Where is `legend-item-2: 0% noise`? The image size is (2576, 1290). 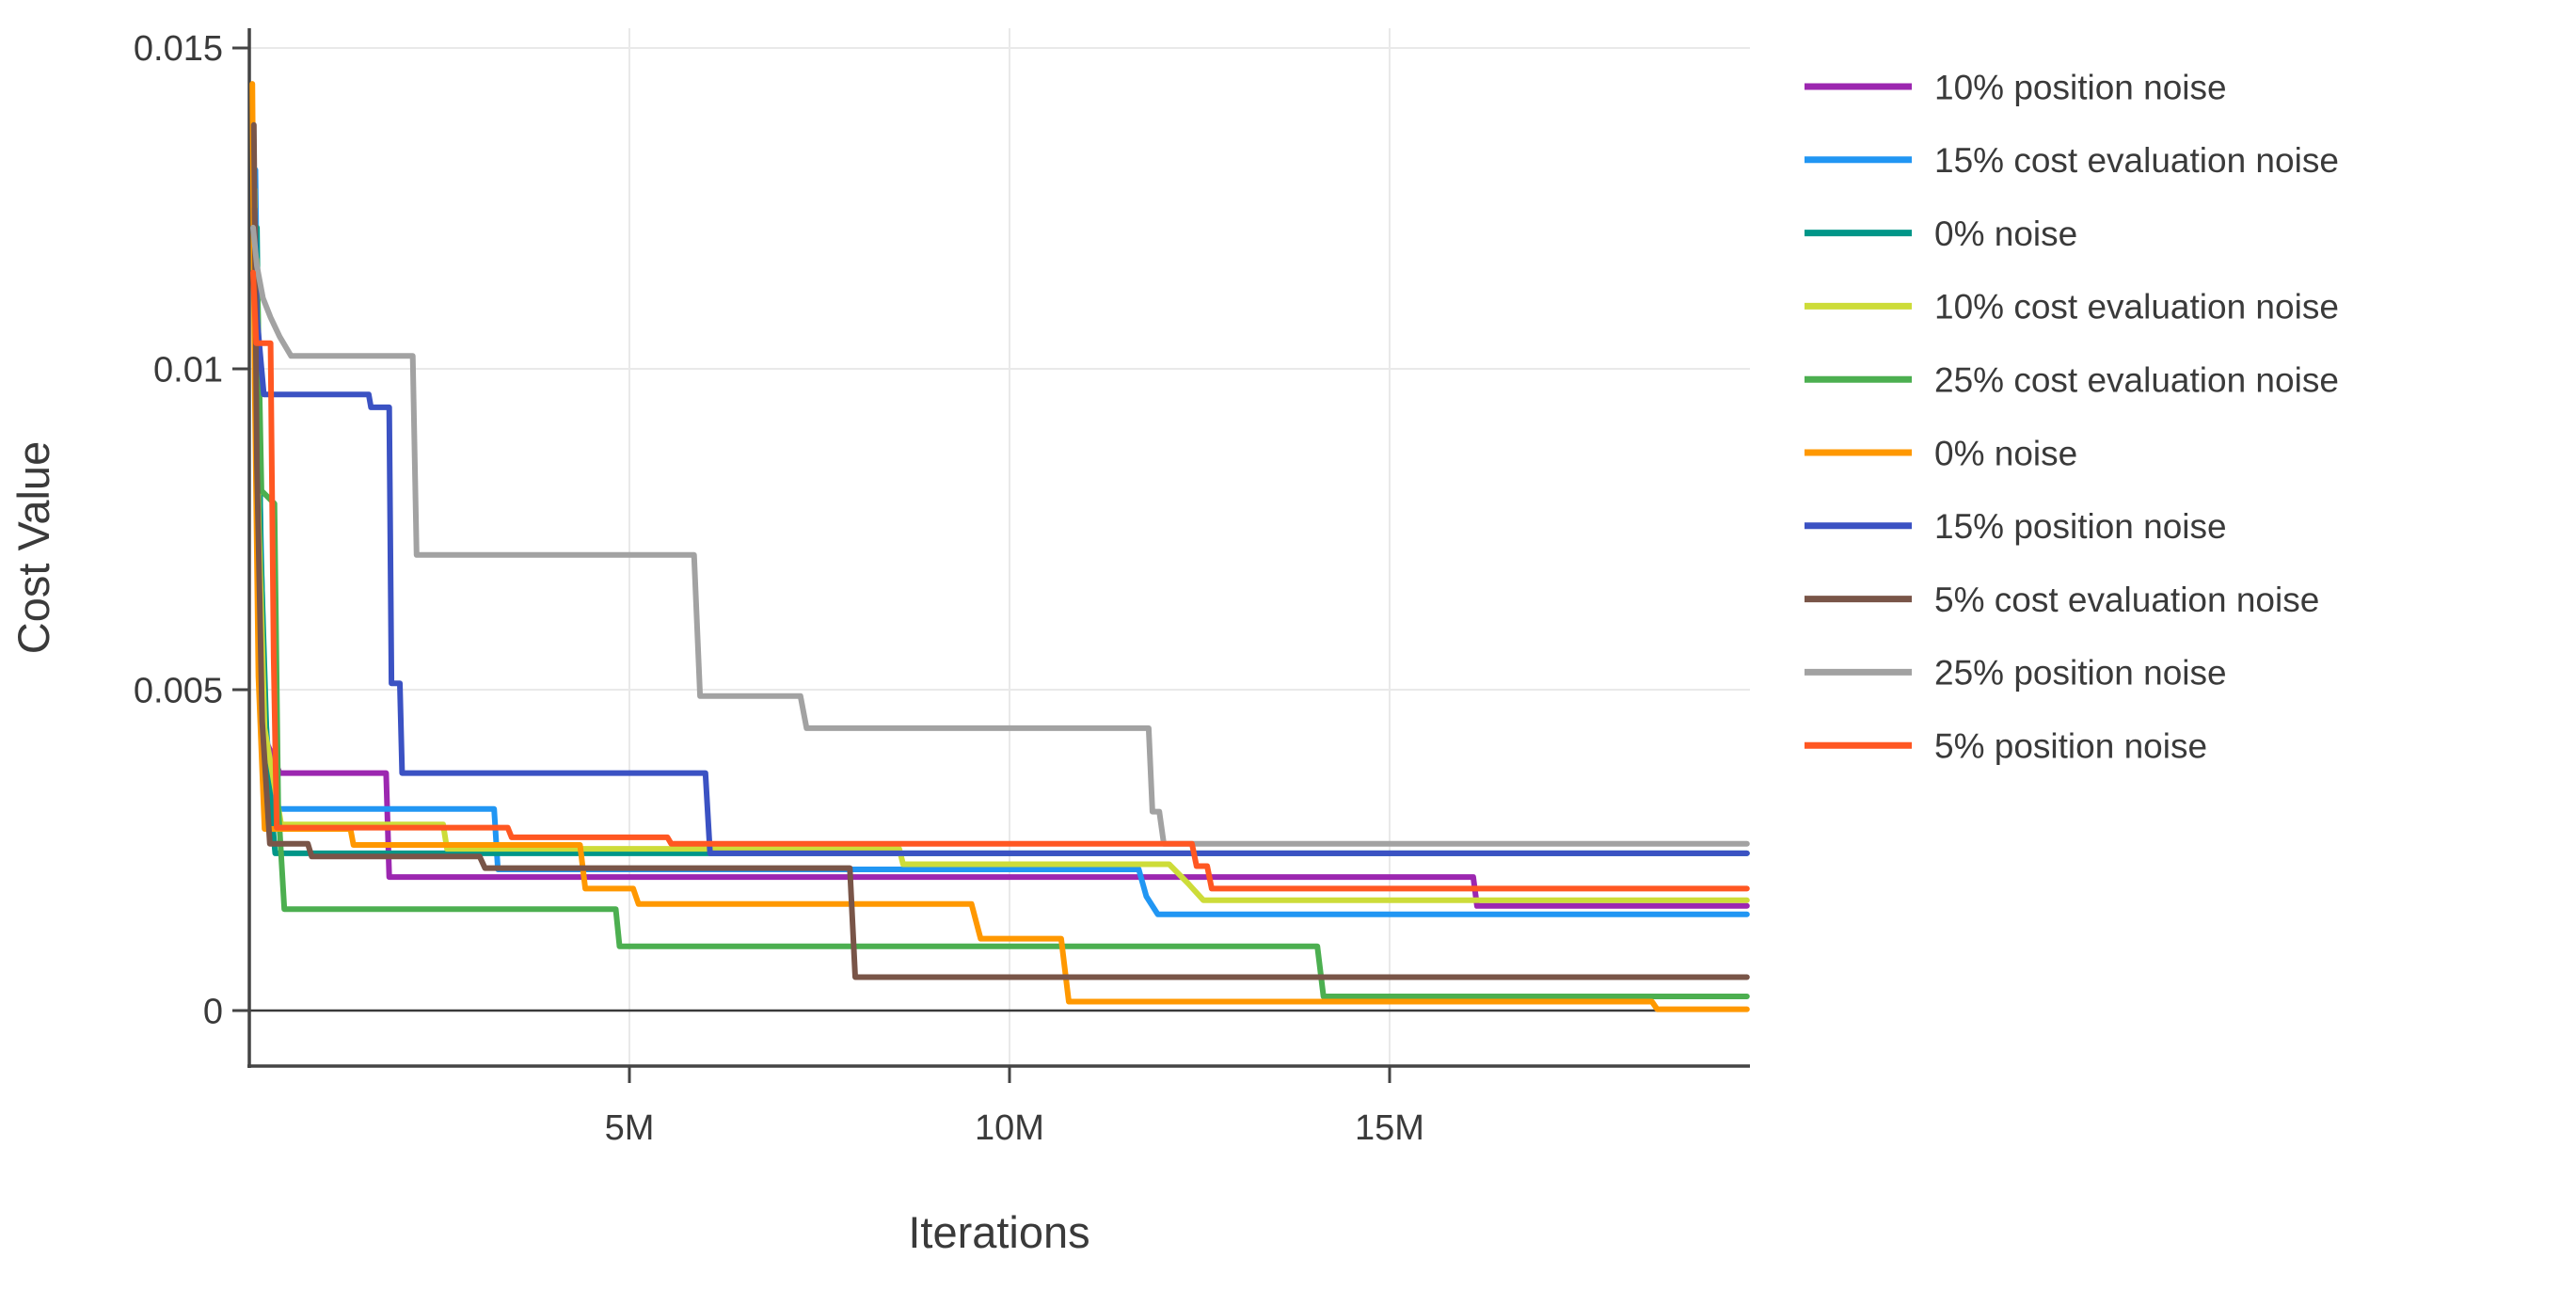
legend-item-2: 0% noise is located at coordinates (1941, 234).